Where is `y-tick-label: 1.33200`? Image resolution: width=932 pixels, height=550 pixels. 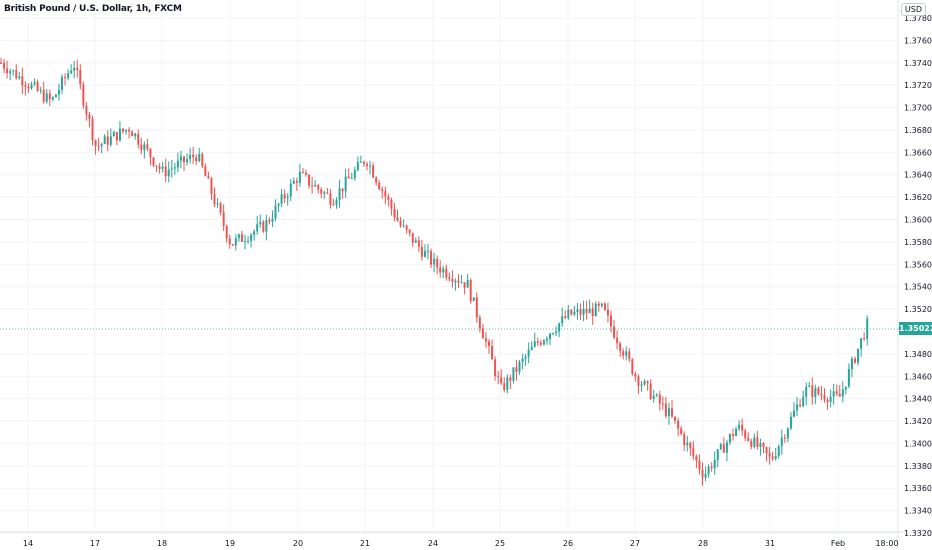 y-tick-label: 1.33200 is located at coordinates (918, 533).